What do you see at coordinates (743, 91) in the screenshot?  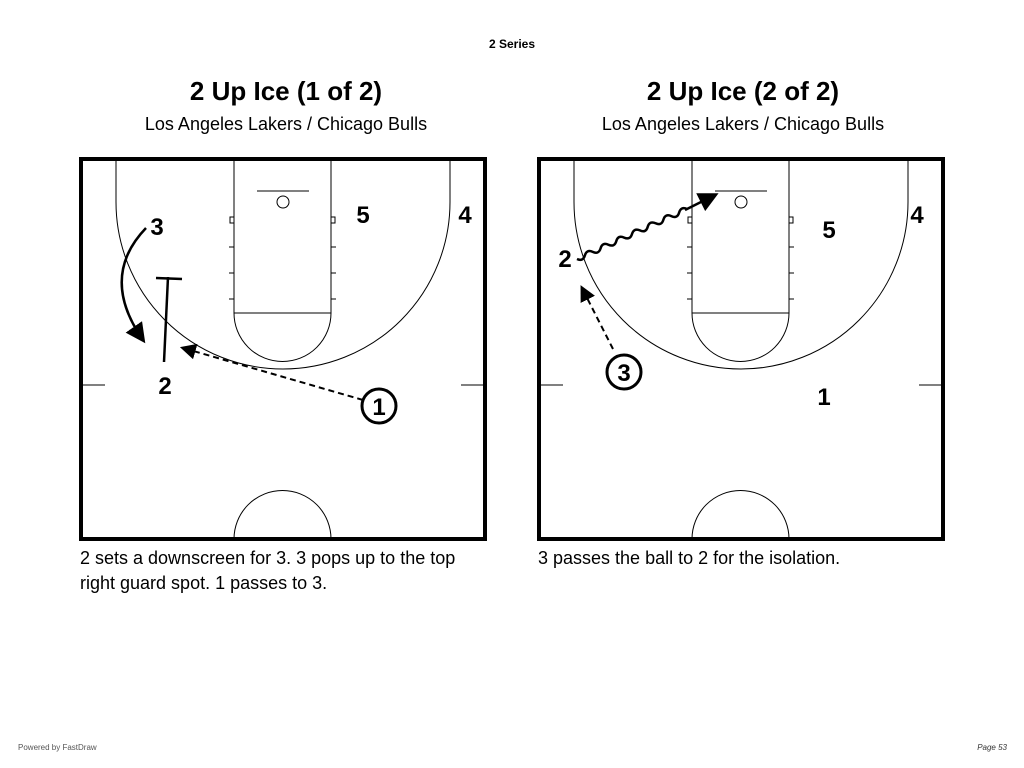 I see `play-2-title: 2 Up Ice (2 of 2)` at bounding box center [743, 91].